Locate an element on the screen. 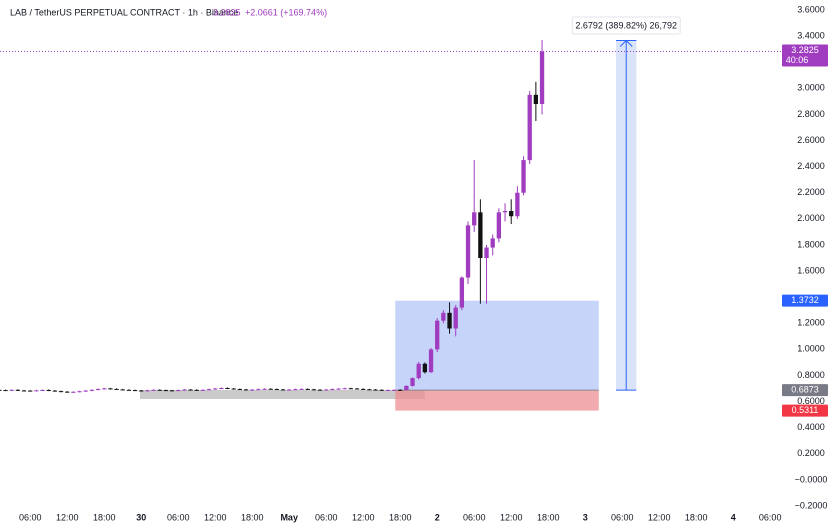 The width and height of the screenshot is (830, 528). y-tick-label: 1.2000 is located at coordinates (811, 323).